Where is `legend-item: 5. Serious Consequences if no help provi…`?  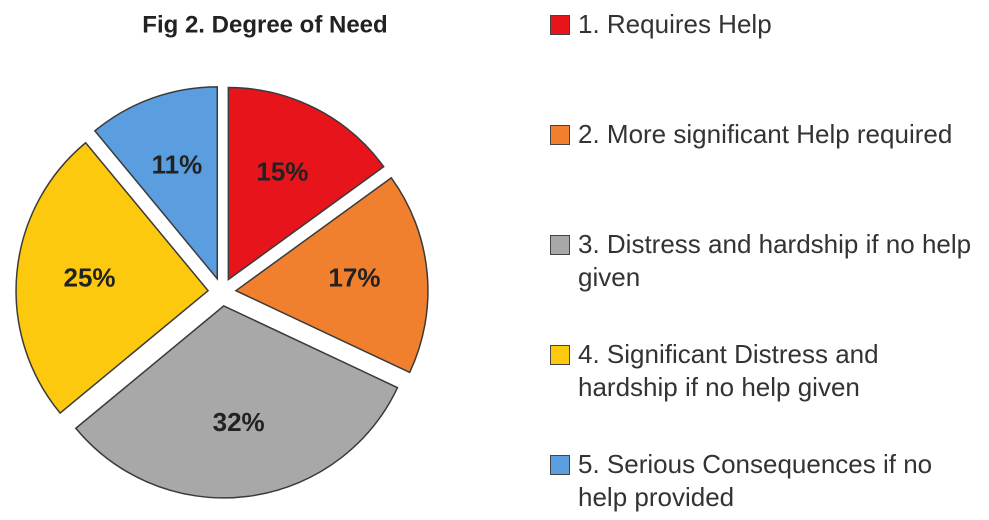
legend-item: 5. Serious Consequences if no help provi… is located at coordinates (765, 481).